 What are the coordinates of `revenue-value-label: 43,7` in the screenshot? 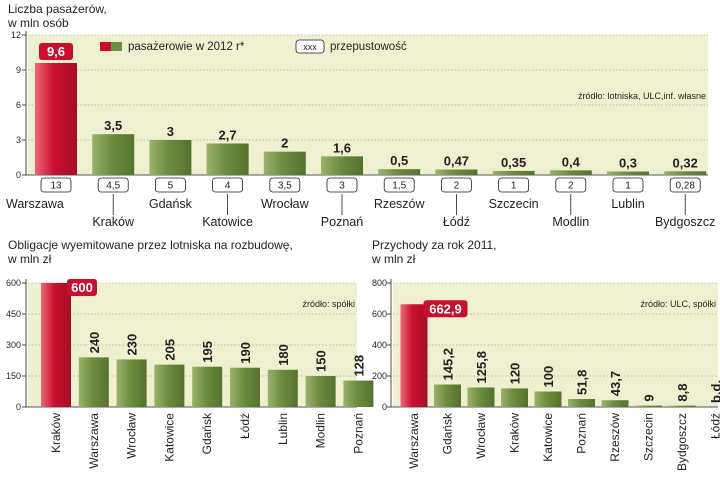 It's located at (615, 383).